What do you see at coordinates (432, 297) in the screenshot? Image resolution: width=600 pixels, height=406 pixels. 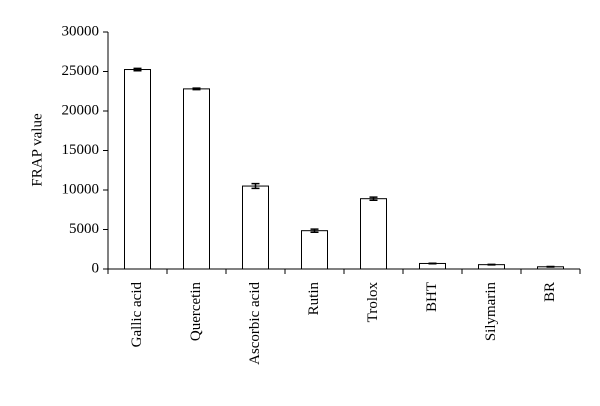 I see `x-tick-label: BHT` at bounding box center [432, 297].